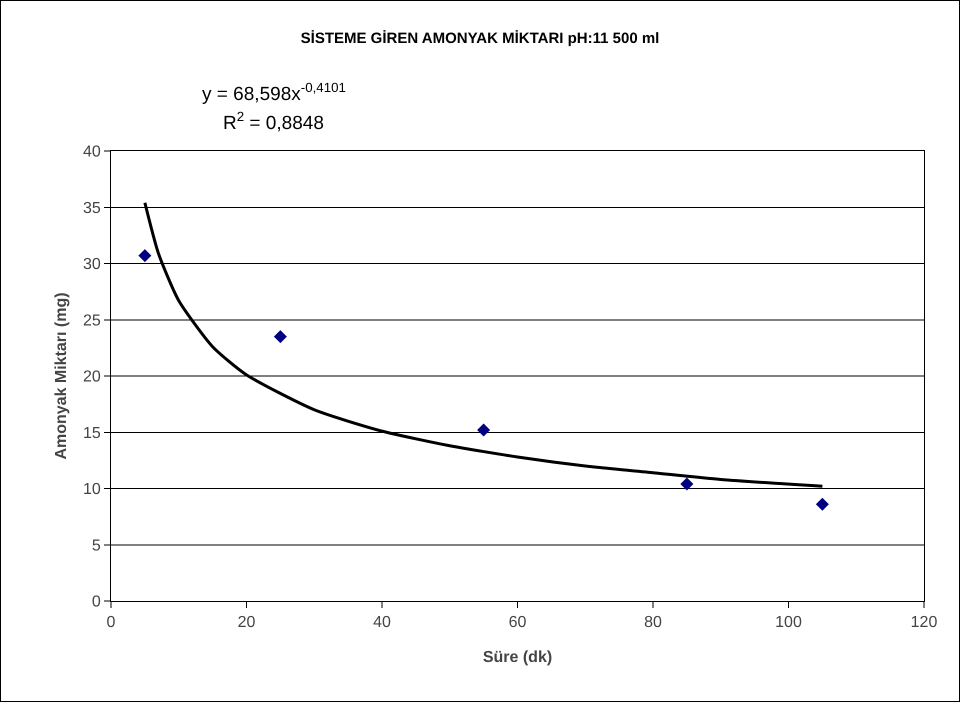 This screenshot has height=702, width=960. I want to click on y-tick-label: 10, so click(92, 489).